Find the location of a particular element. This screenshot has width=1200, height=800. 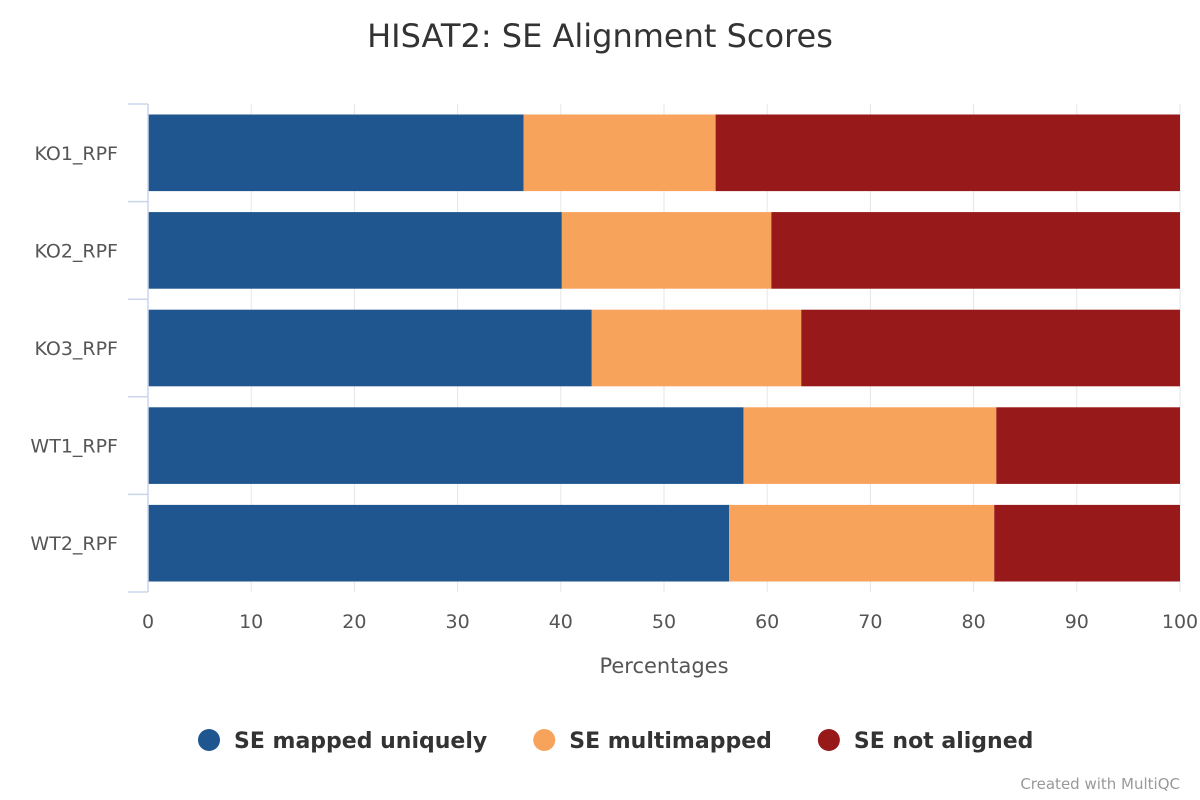

legend-item-2: SE not aligned is located at coordinates (925, 741).